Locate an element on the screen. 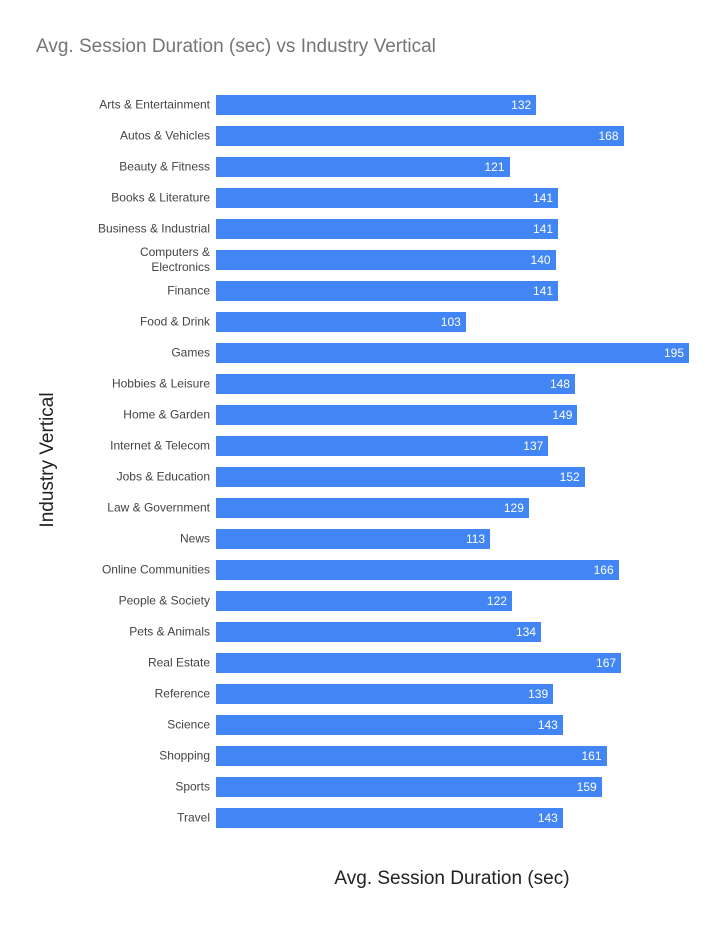 The image size is (726, 928). y-tick-label: Books & Literature is located at coordinates (160, 197).